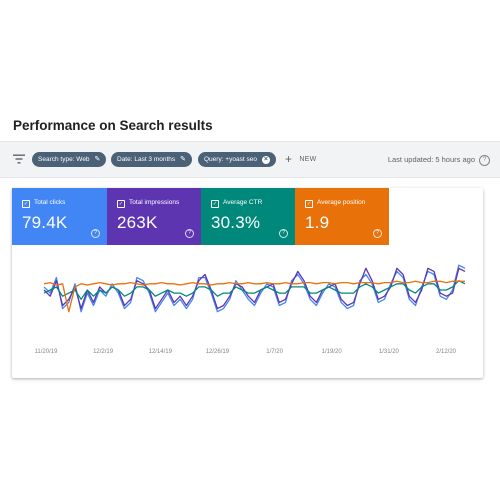 Image resolution: width=500 pixels, height=500 pixels. I want to click on plus-icon: +, so click(289, 159).